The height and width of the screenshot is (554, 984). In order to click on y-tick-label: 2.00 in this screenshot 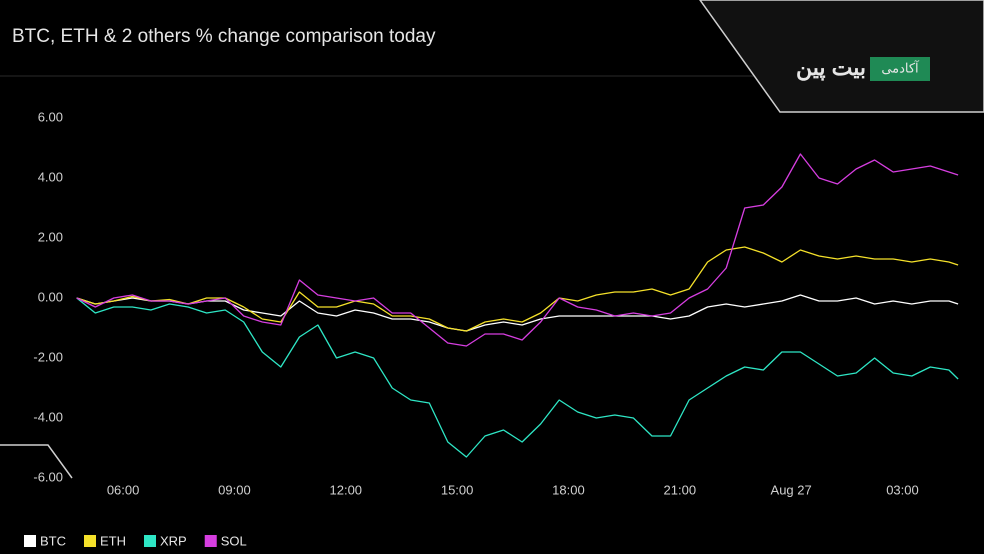, I will do `click(50, 236)`.